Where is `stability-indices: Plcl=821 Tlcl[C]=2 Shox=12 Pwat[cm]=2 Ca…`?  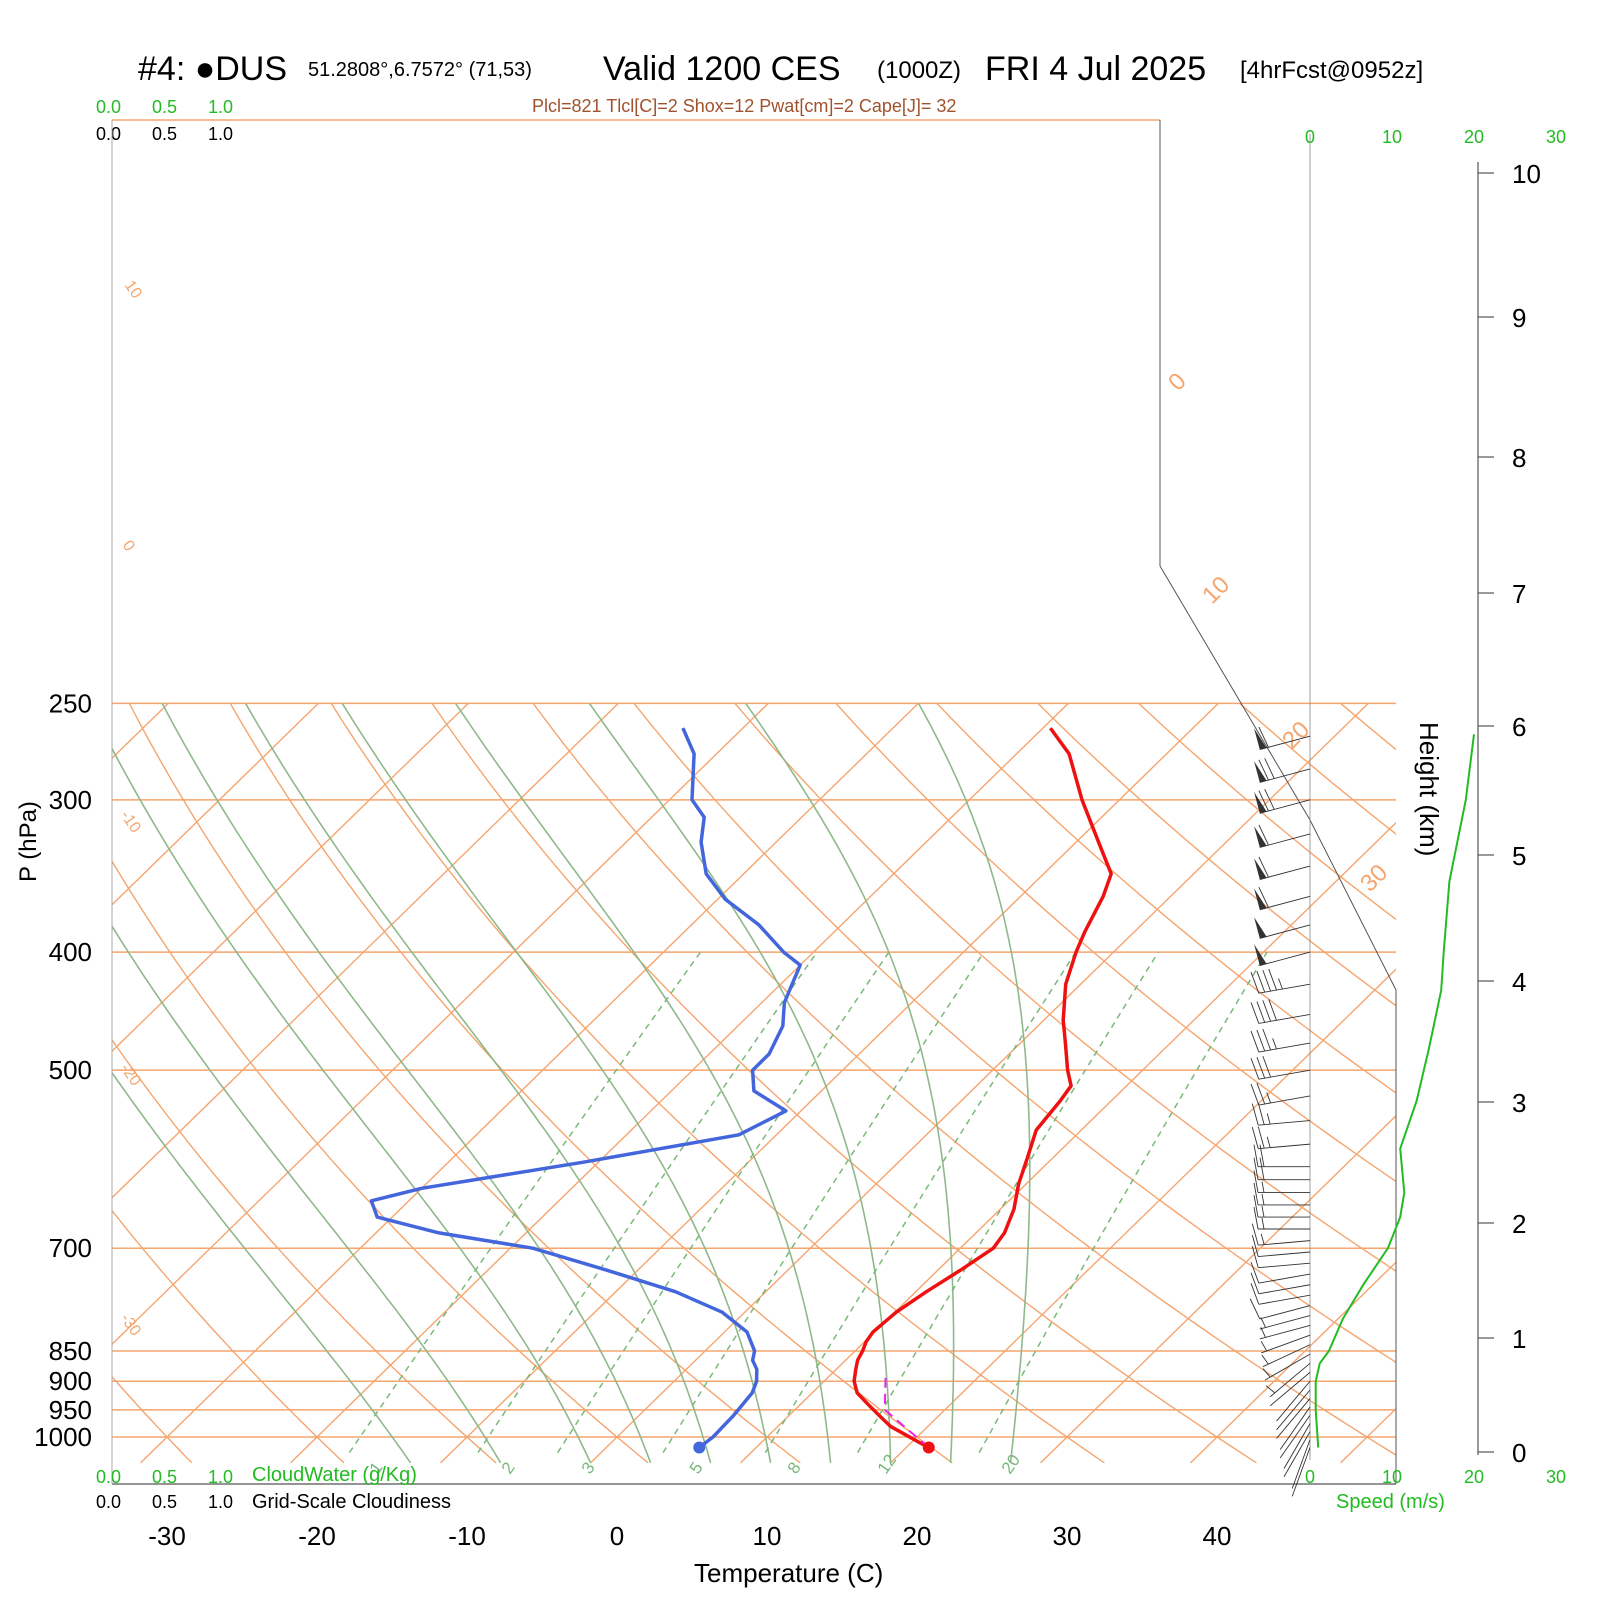 stability-indices: Plcl=821 Tlcl[C]=2 Shox=12 Pwat[cm]=2 Ca… is located at coordinates (744, 106).